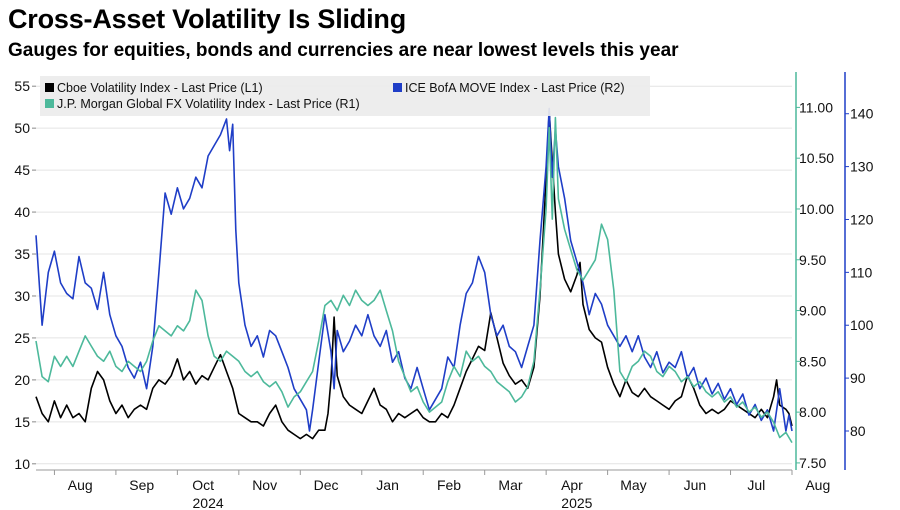  Describe the element at coordinates (22, 128) in the screenshot. I see `y-tick-label-left: 50` at that location.